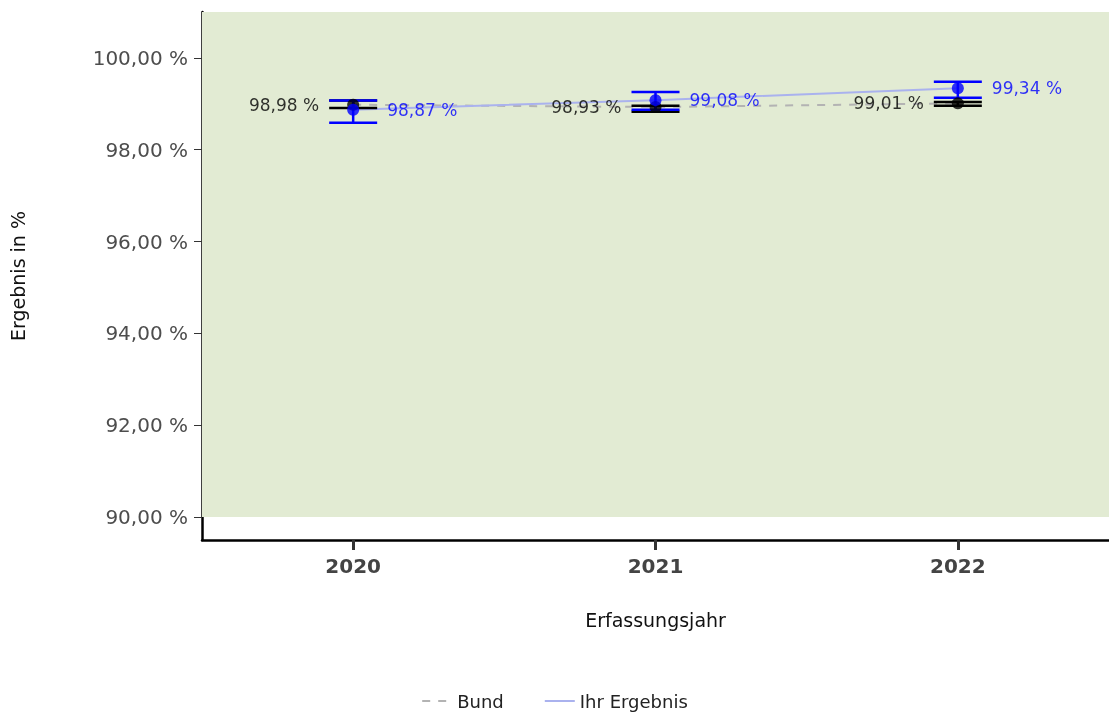  I want to click on y-tick-label: 90,00 %, so click(146, 517).